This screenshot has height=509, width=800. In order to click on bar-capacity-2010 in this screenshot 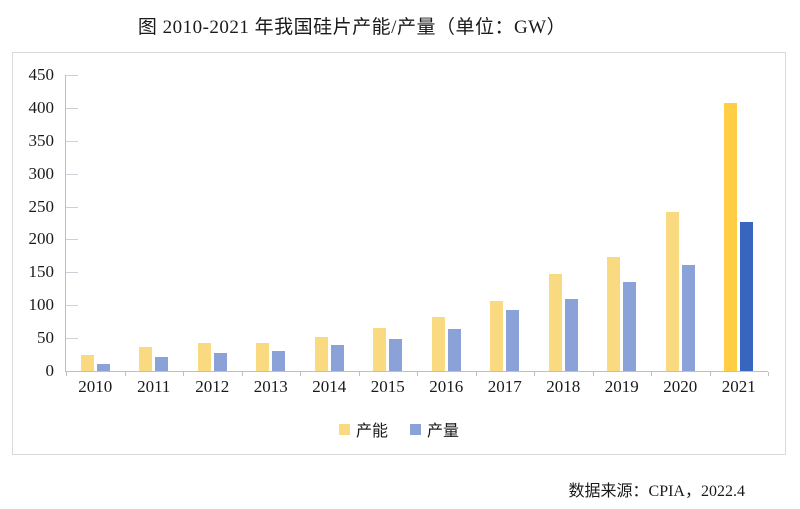, I will do `click(87, 362)`.